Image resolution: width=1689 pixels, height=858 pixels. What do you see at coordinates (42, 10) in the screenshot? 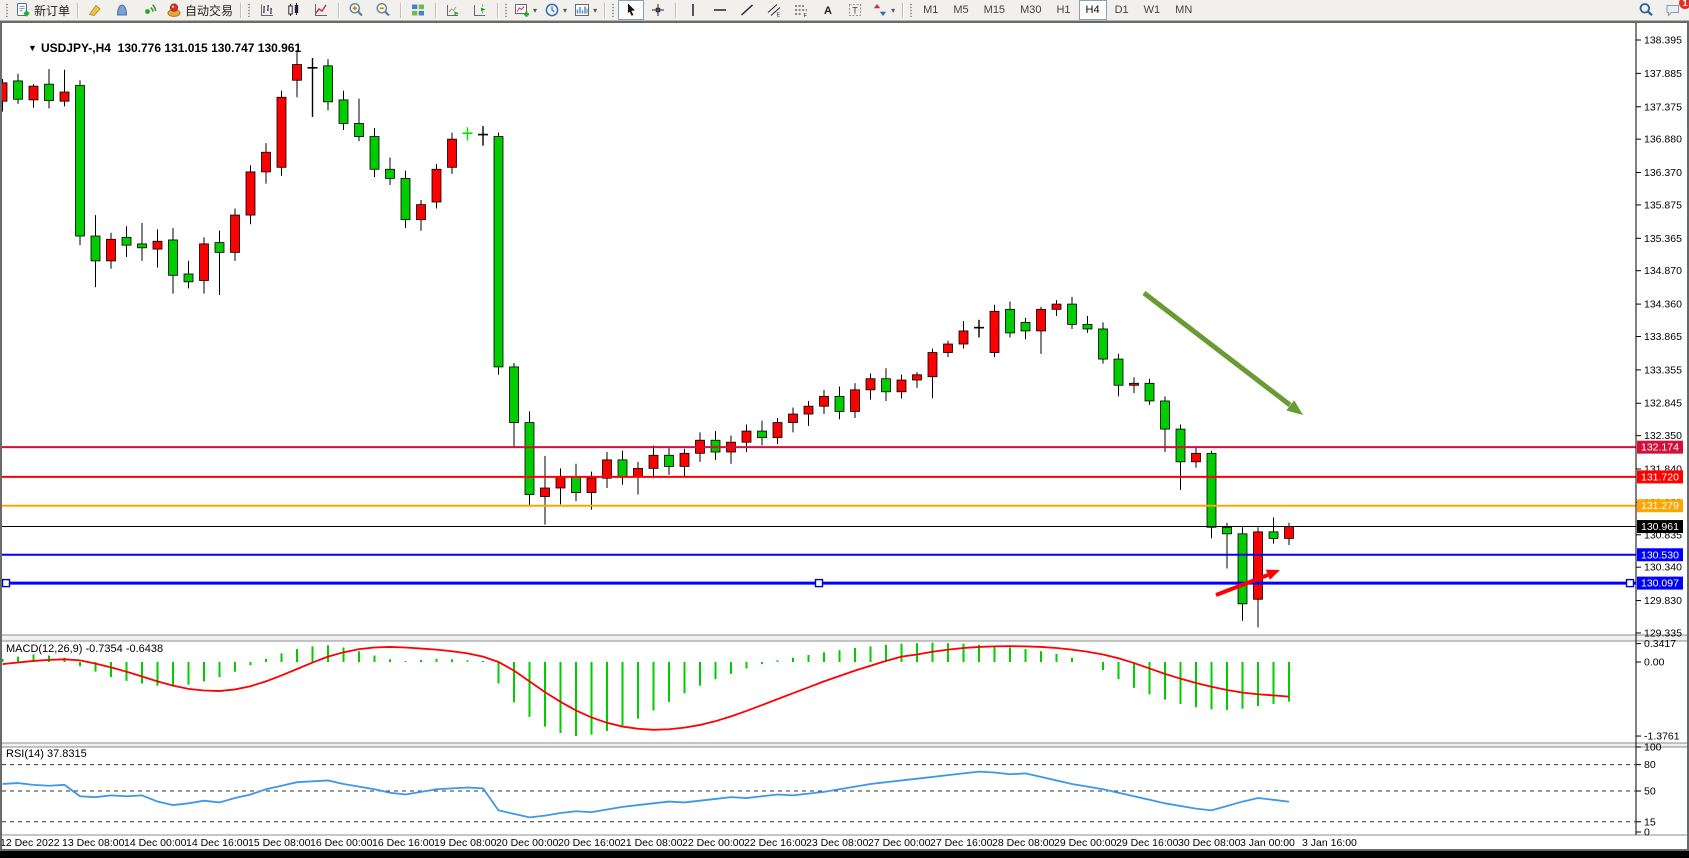
I see `new-order-button: 新订单` at bounding box center [42, 10].